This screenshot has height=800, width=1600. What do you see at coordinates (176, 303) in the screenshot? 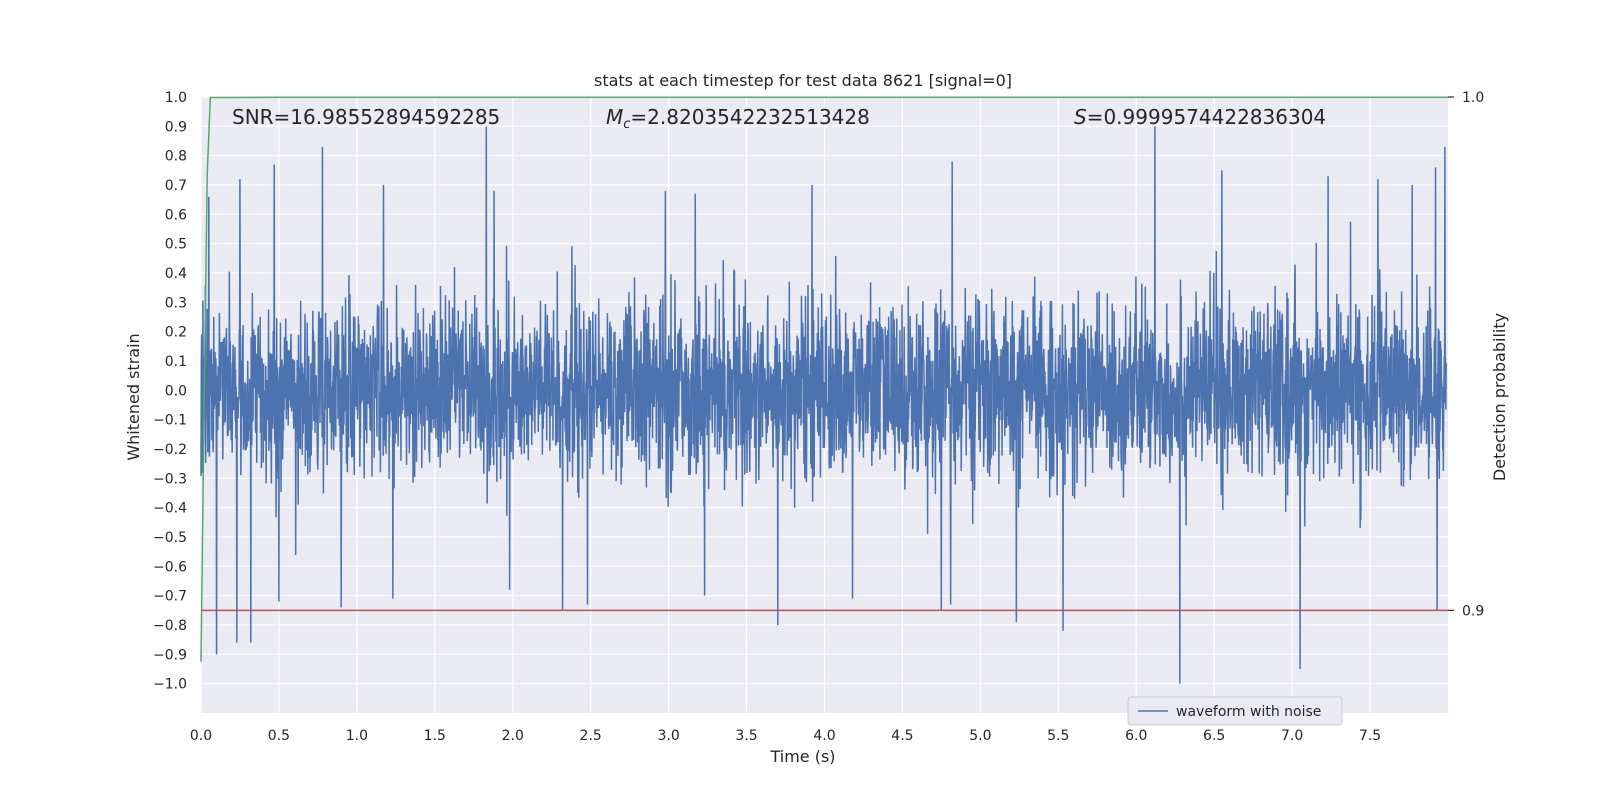
I see `y-tick-label: 0.3` at bounding box center [176, 303].